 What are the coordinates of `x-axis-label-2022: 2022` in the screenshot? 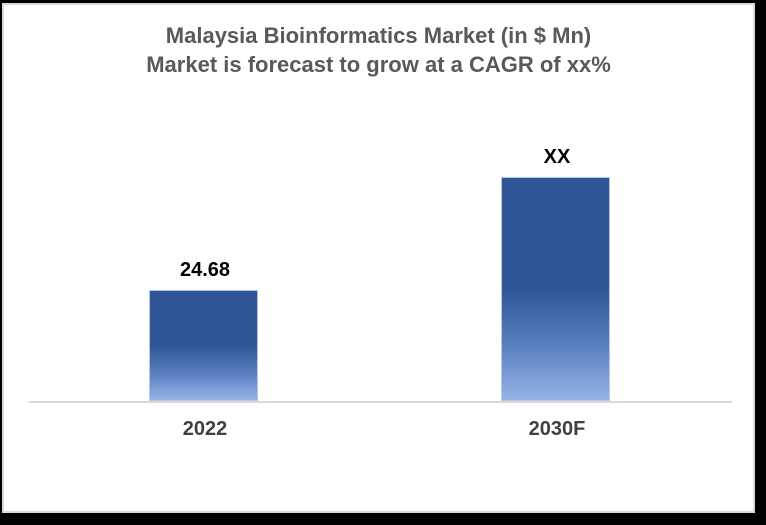 It's located at (205, 429).